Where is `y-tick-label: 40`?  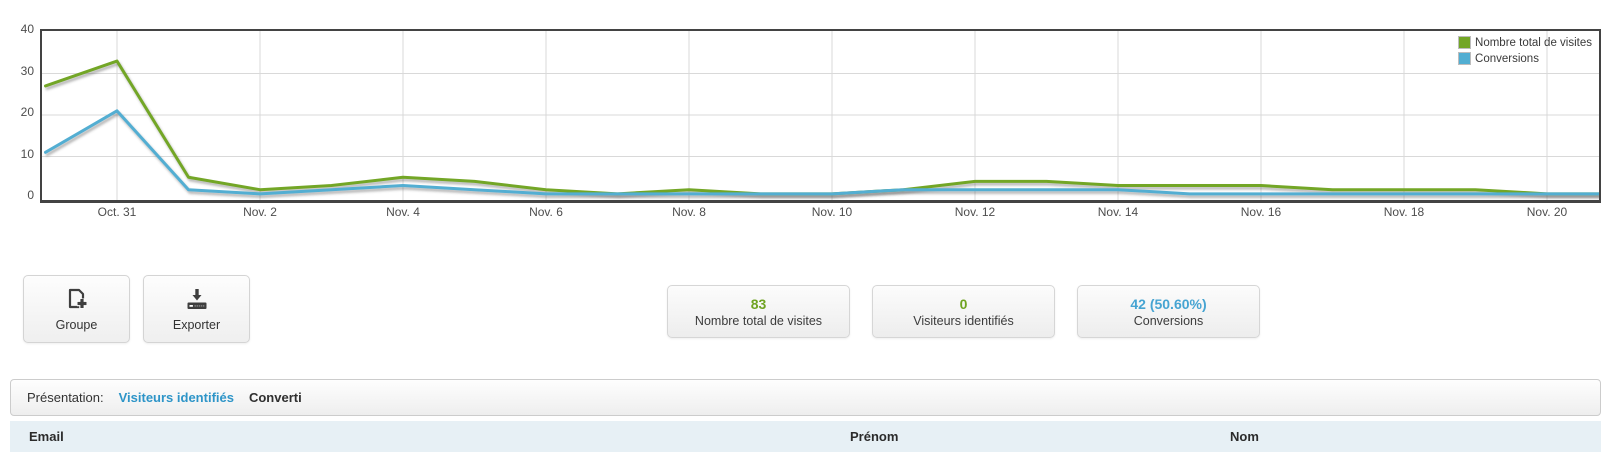
y-tick-label: 40 is located at coordinates (27, 29).